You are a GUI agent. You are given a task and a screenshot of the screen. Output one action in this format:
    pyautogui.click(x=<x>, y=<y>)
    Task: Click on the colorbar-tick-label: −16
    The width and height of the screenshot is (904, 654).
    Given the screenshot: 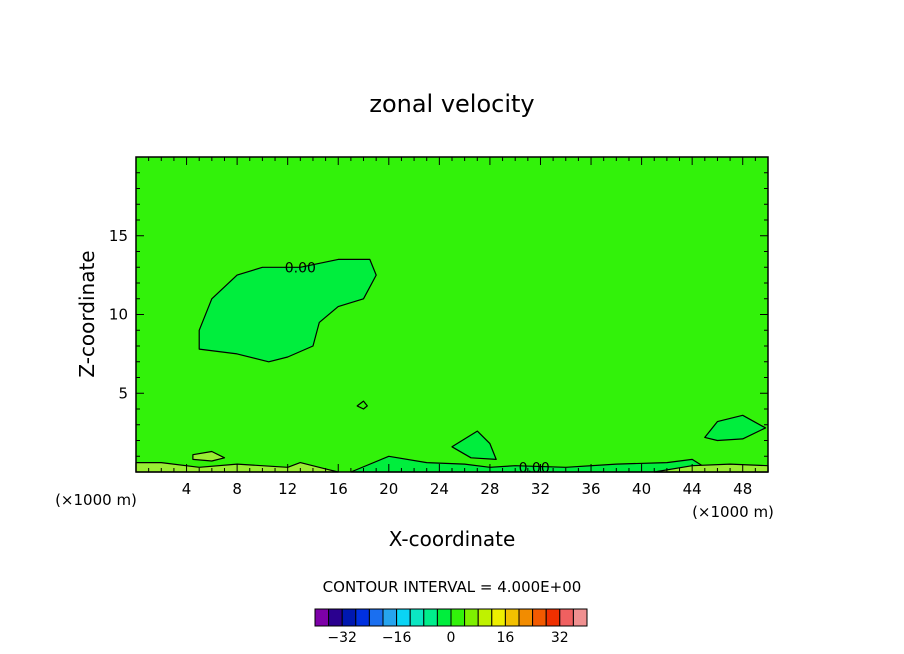 What is the action you would take?
    pyautogui.click(x=397, y=638)
    